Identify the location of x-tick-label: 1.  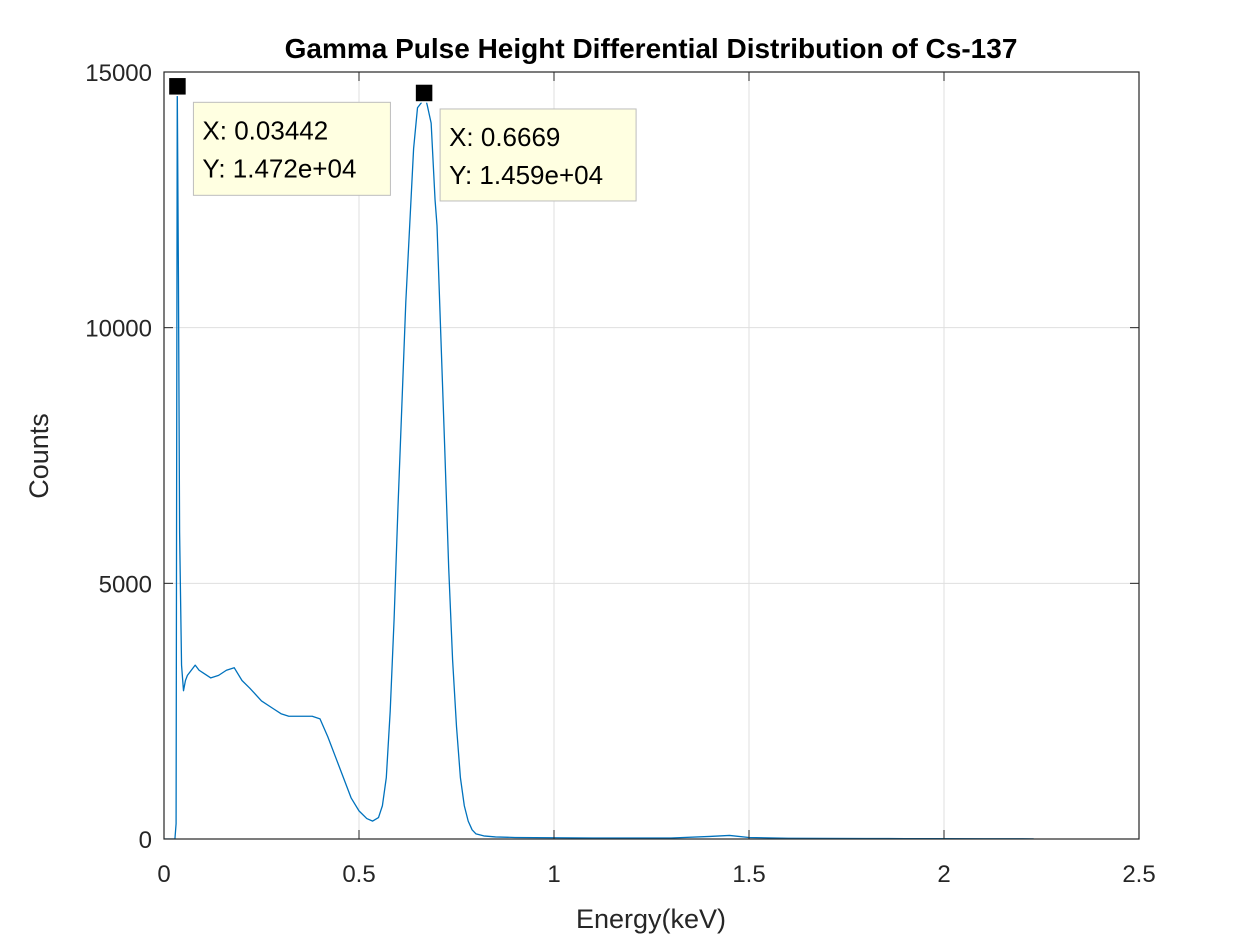
(553, 874).